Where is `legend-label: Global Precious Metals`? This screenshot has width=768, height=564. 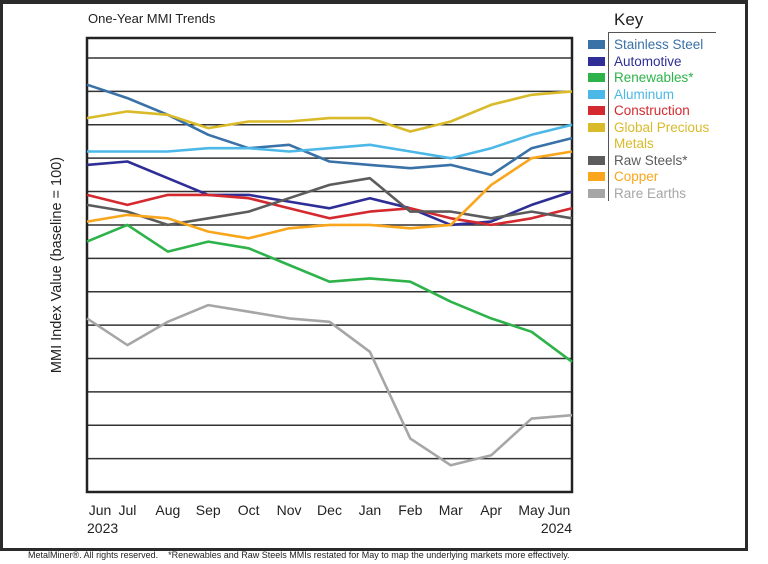
legend-label: Global Precious Metals is located at coordinates (662, 135).